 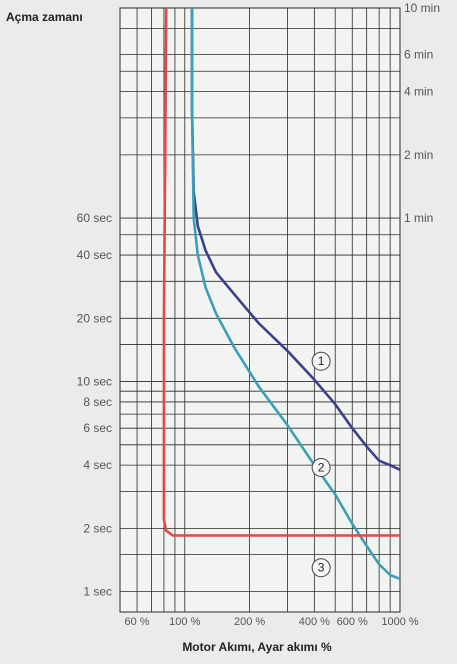 I want to click on y-tick-label-right: 2 min, so click(x=418, y=155).